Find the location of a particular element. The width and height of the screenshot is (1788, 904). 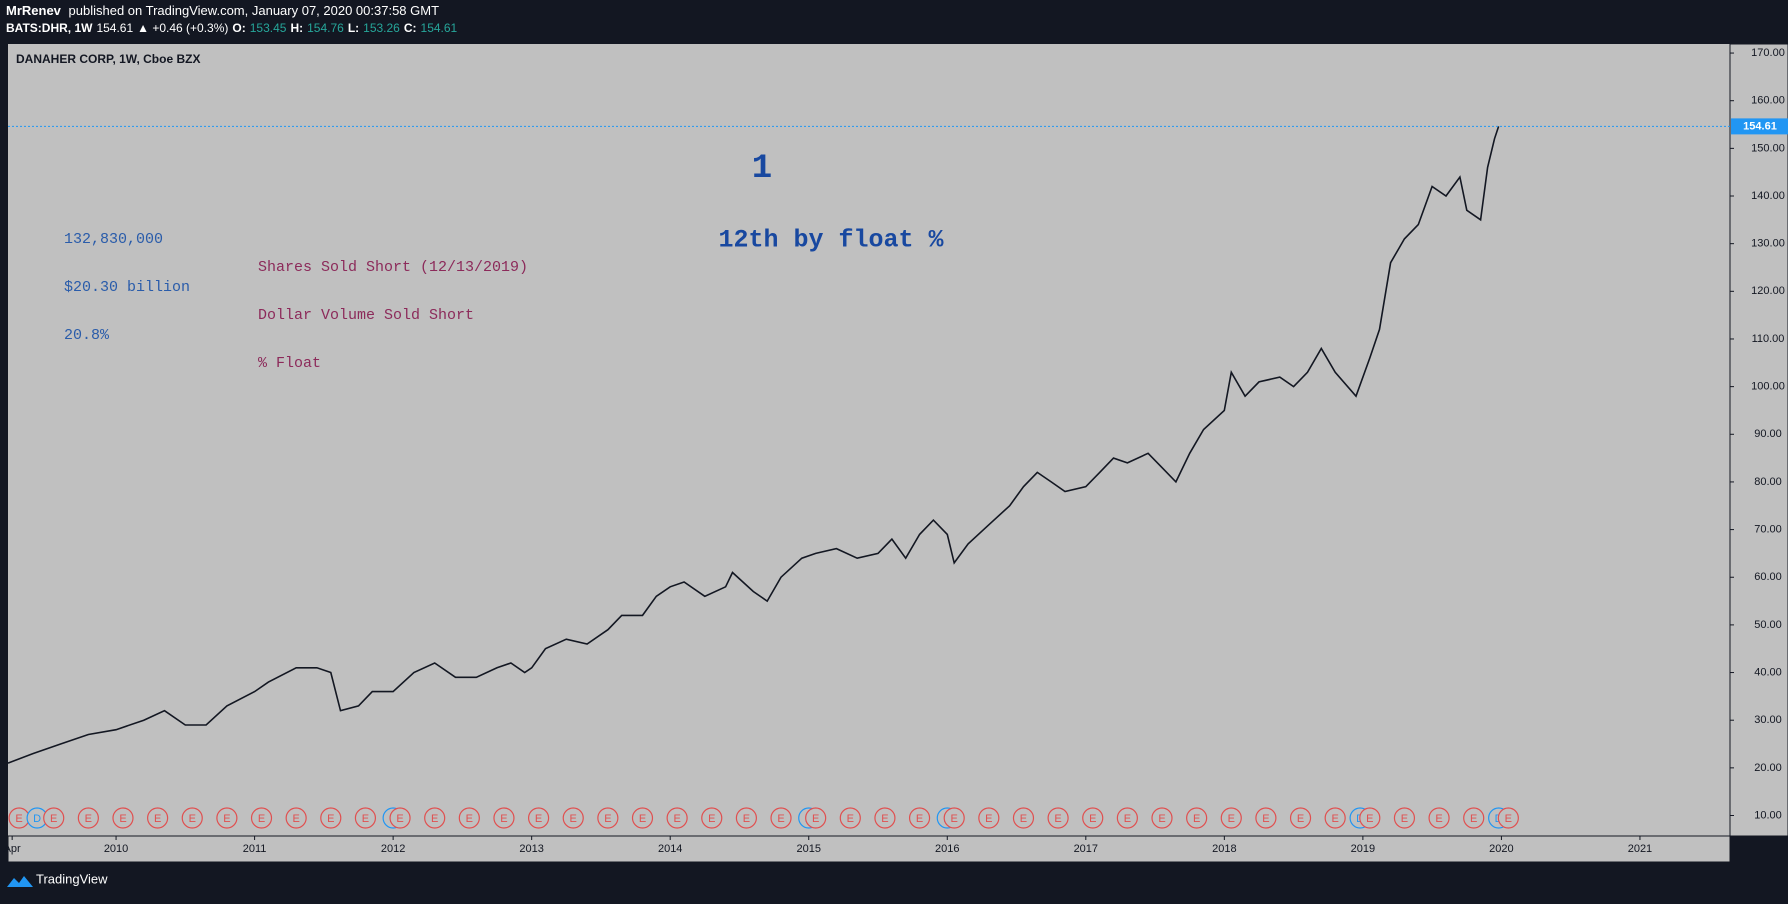

x-tick-label: 2018 is located at coordinates (1224, 849).